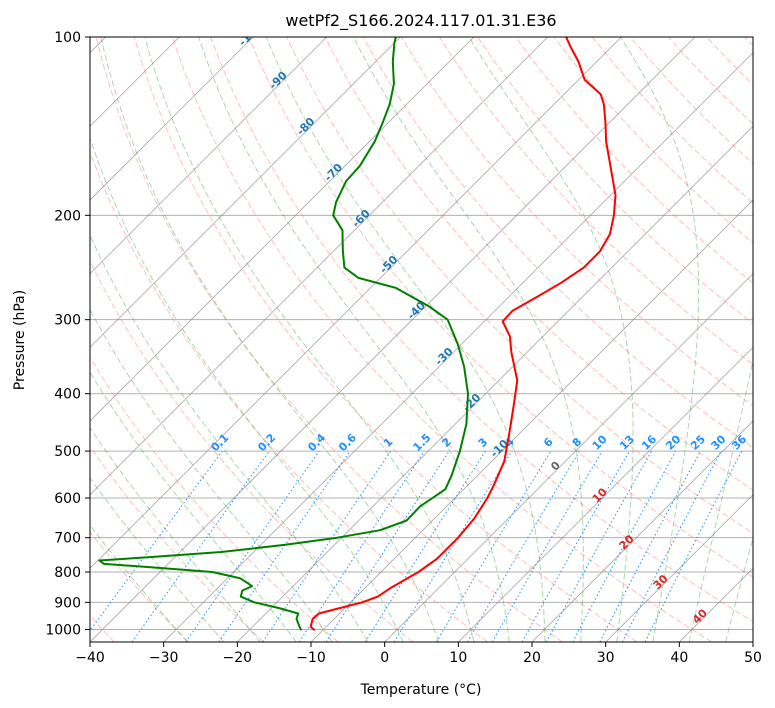  I want to click on isotherm-label: -100, so click(250, 34).